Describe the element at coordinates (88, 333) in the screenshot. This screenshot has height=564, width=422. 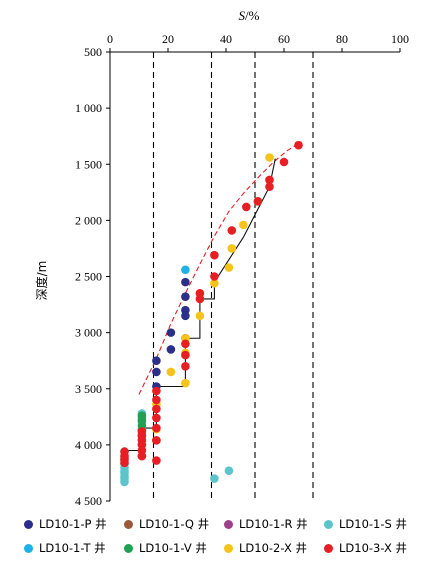
I see `y-tick-label: 3 000` at that location.